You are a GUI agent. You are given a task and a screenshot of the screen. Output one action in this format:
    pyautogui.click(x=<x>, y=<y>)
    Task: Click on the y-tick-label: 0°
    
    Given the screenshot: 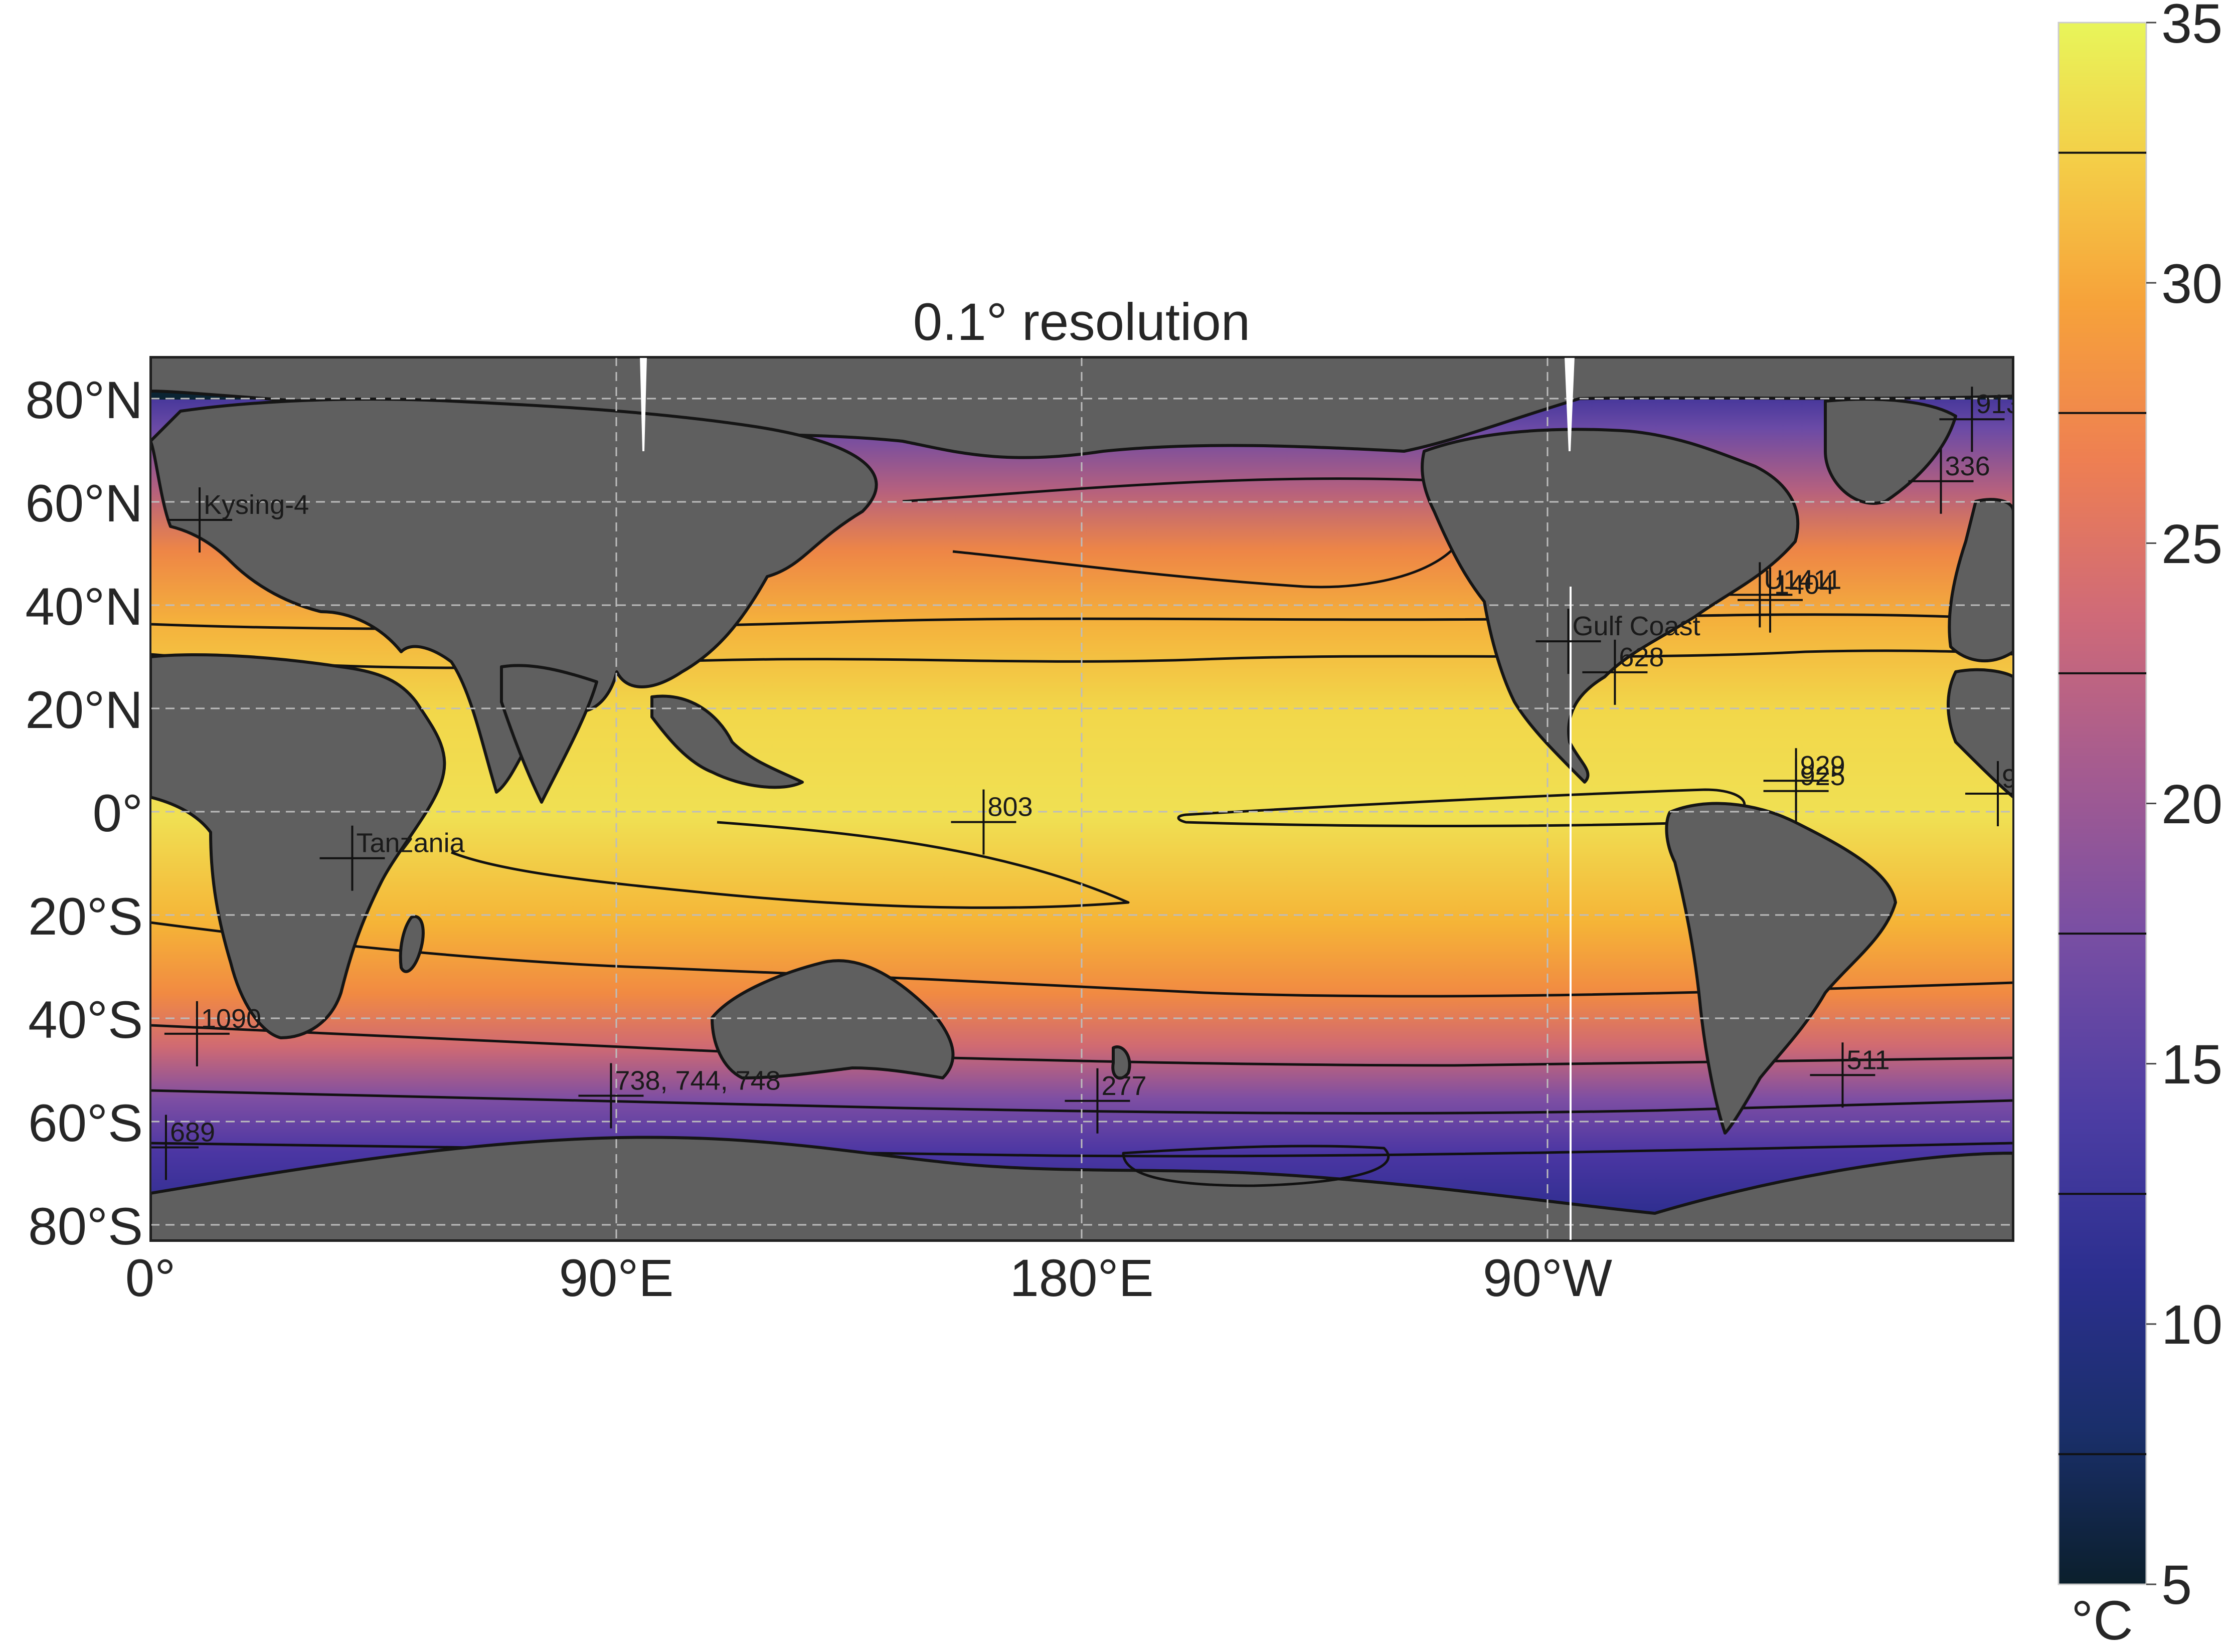 What is the action you would take?
    pyautogui.click(x=118, y=813)
    